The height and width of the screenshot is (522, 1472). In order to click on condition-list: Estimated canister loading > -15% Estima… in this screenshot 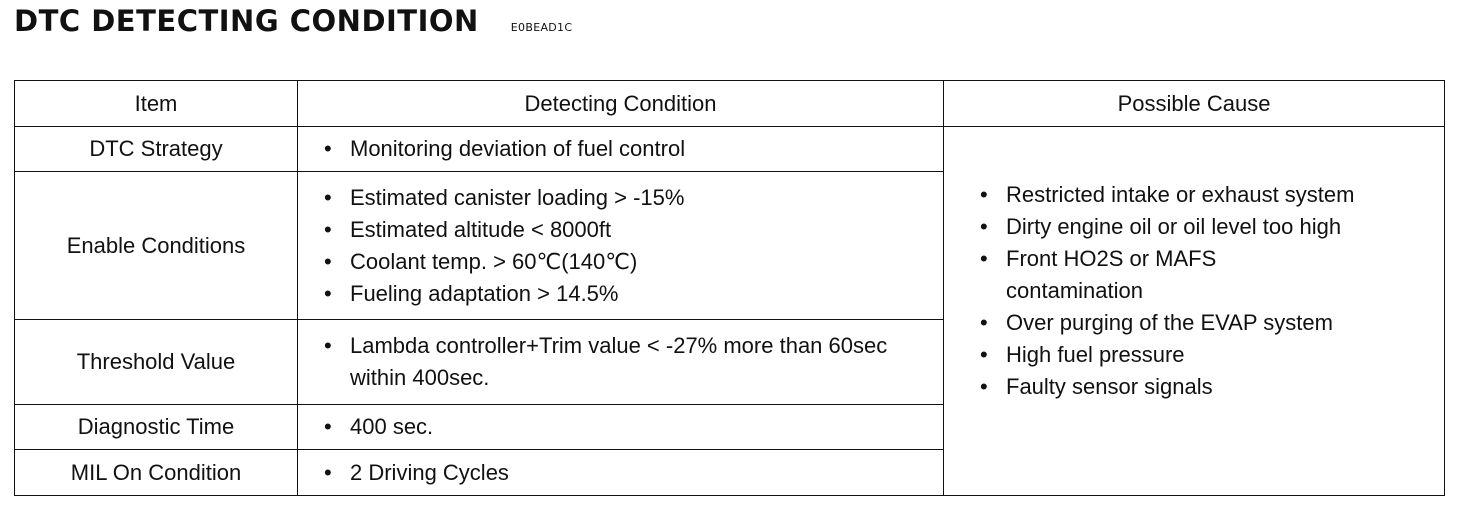, I will do `click(633, 246)`.